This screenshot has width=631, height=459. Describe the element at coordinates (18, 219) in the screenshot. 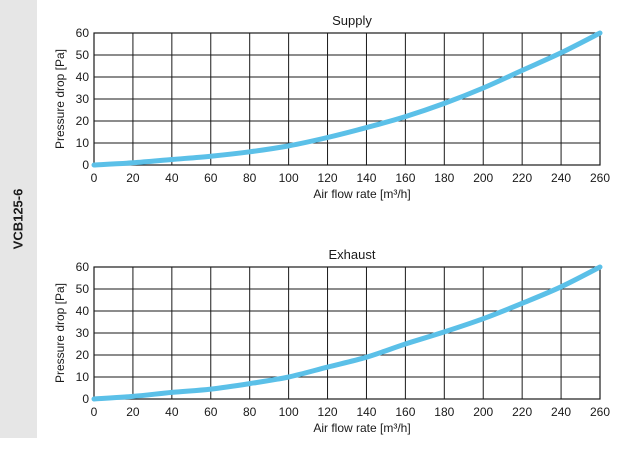

I see `side-band` at that location.